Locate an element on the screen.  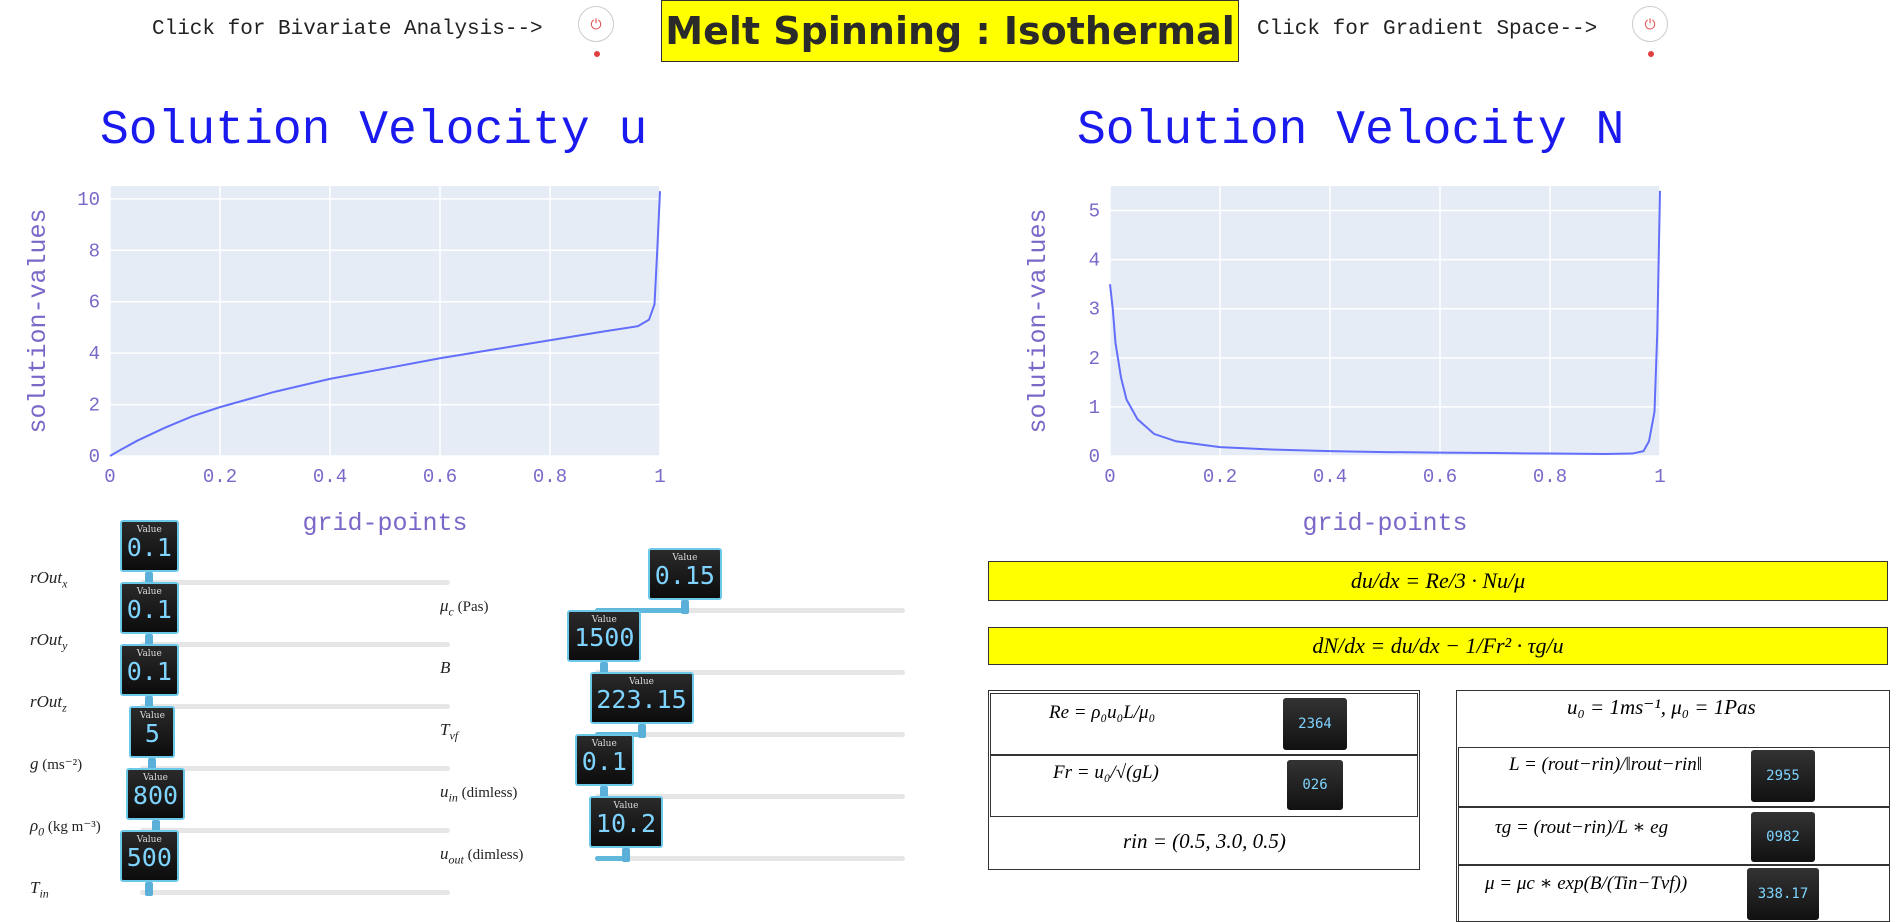
slider-label-subscript: out is located at coordinates (456, 859).